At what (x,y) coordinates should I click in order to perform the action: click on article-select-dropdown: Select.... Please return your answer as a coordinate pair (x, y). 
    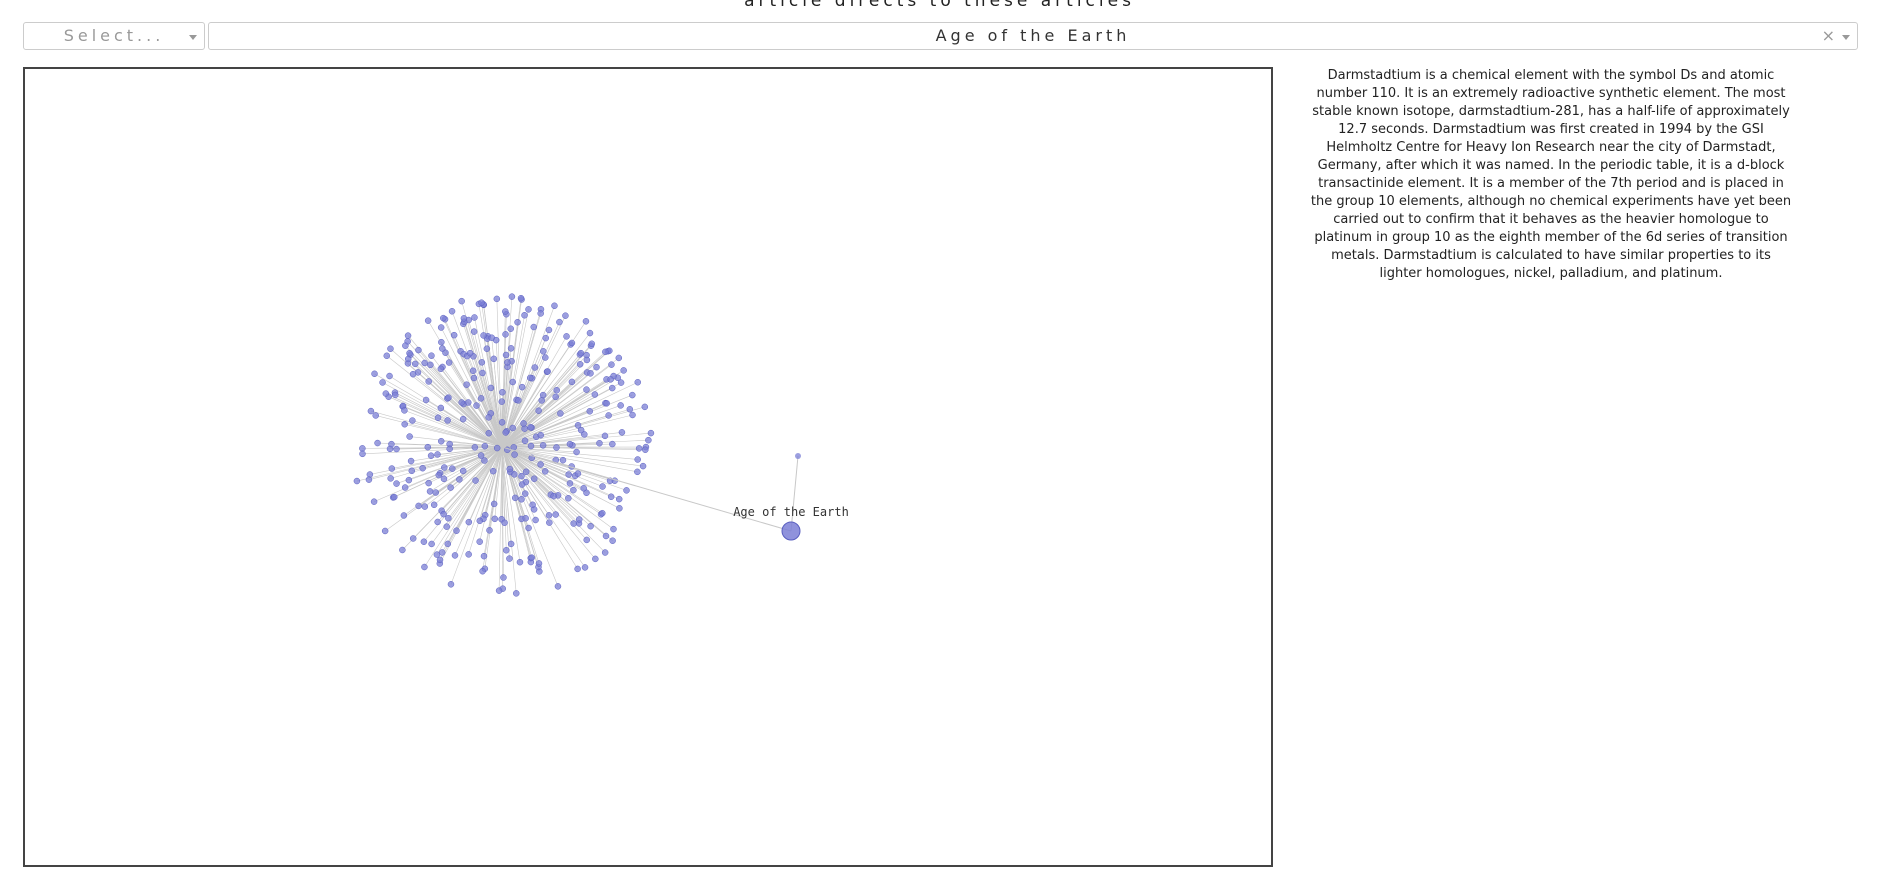
    Looking at the image, I should click on (114, 36).